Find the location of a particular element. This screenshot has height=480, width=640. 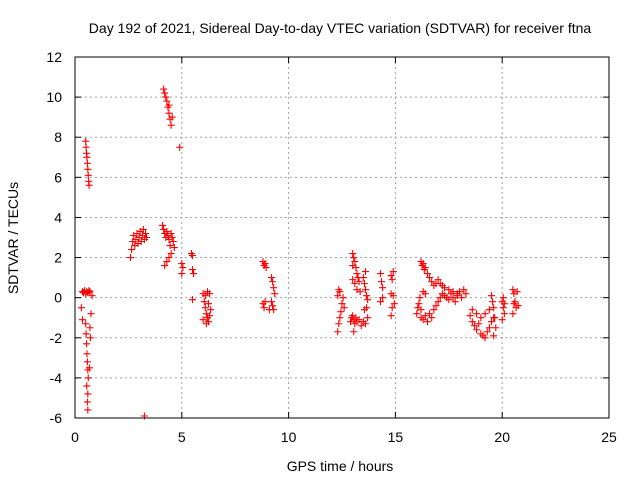

y-tick-label: -2 is located at coordinates (56, 338).